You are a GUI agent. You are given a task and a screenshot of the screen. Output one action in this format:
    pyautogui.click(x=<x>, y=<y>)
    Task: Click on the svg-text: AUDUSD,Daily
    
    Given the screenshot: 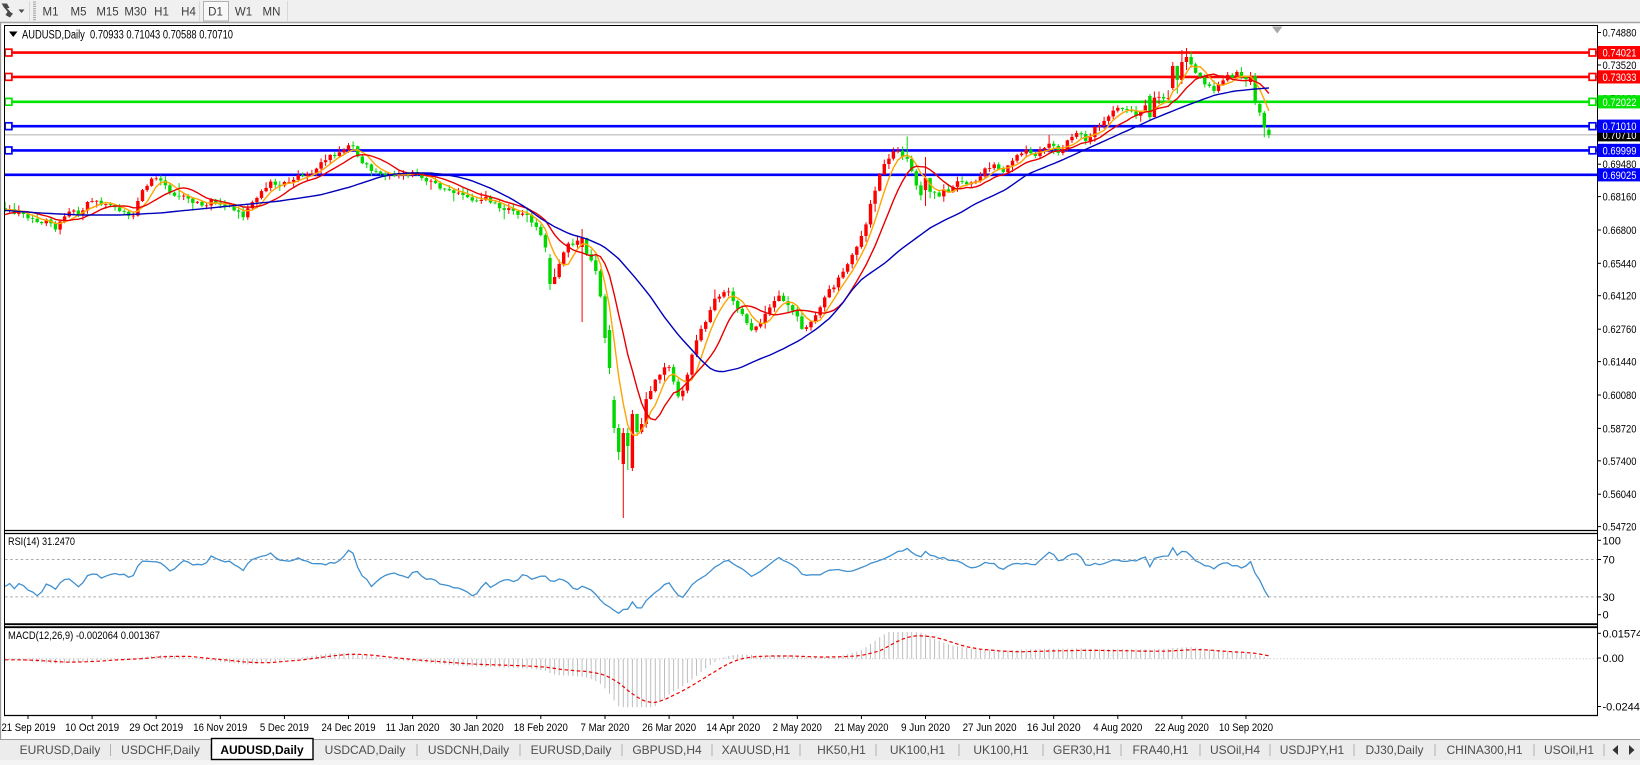 What is the action you would take?
    pyautogui.click(x=262, y=750)
    